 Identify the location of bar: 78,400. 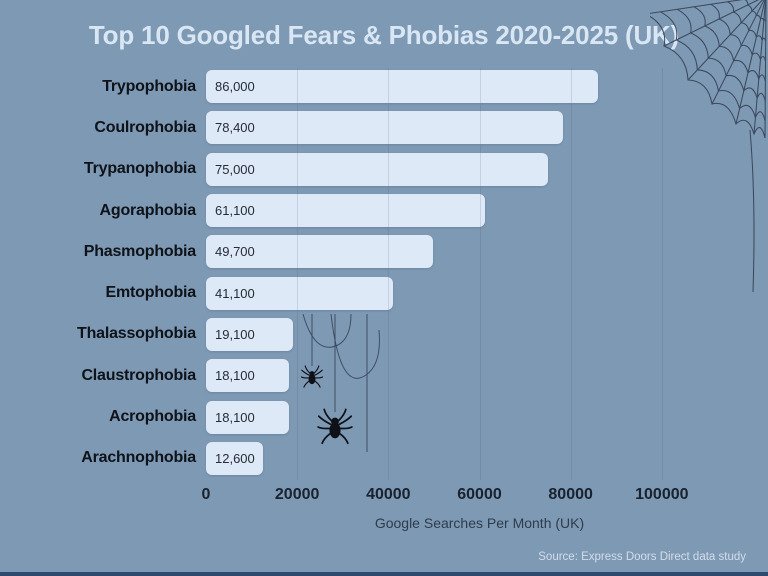
(385, 128).